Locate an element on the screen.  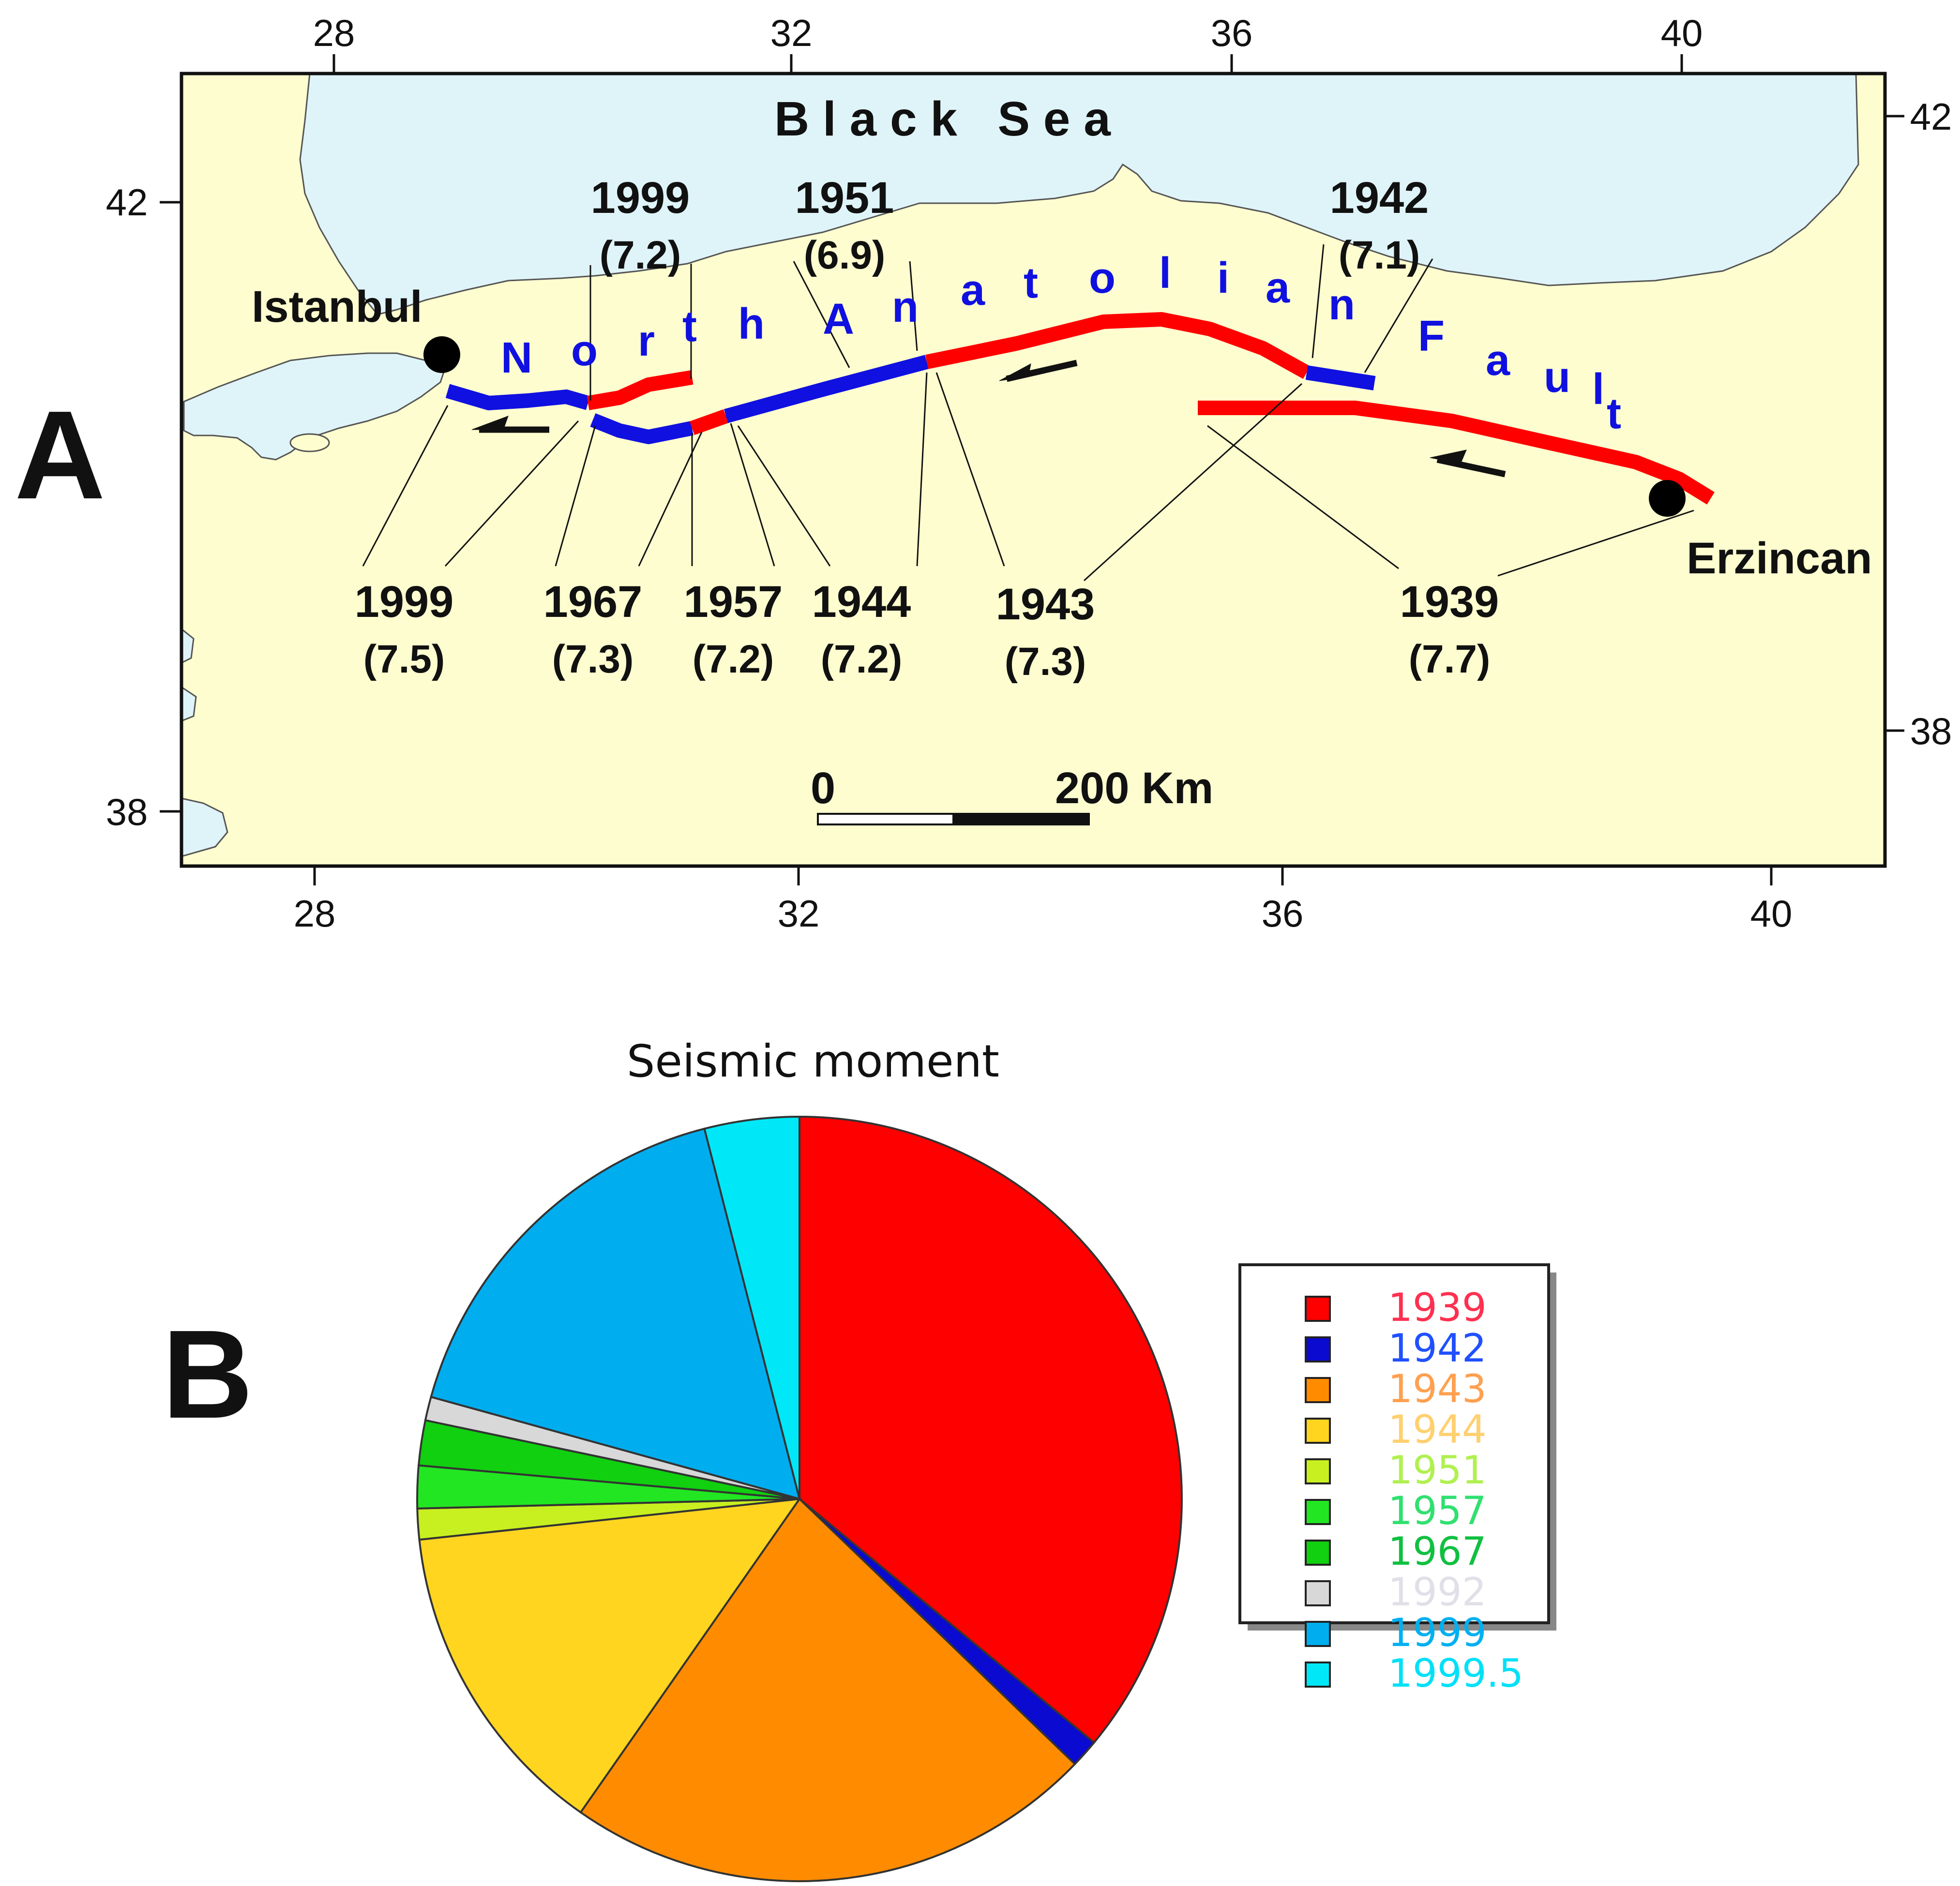
fault-letter: h is located at coordinates (751, 324).